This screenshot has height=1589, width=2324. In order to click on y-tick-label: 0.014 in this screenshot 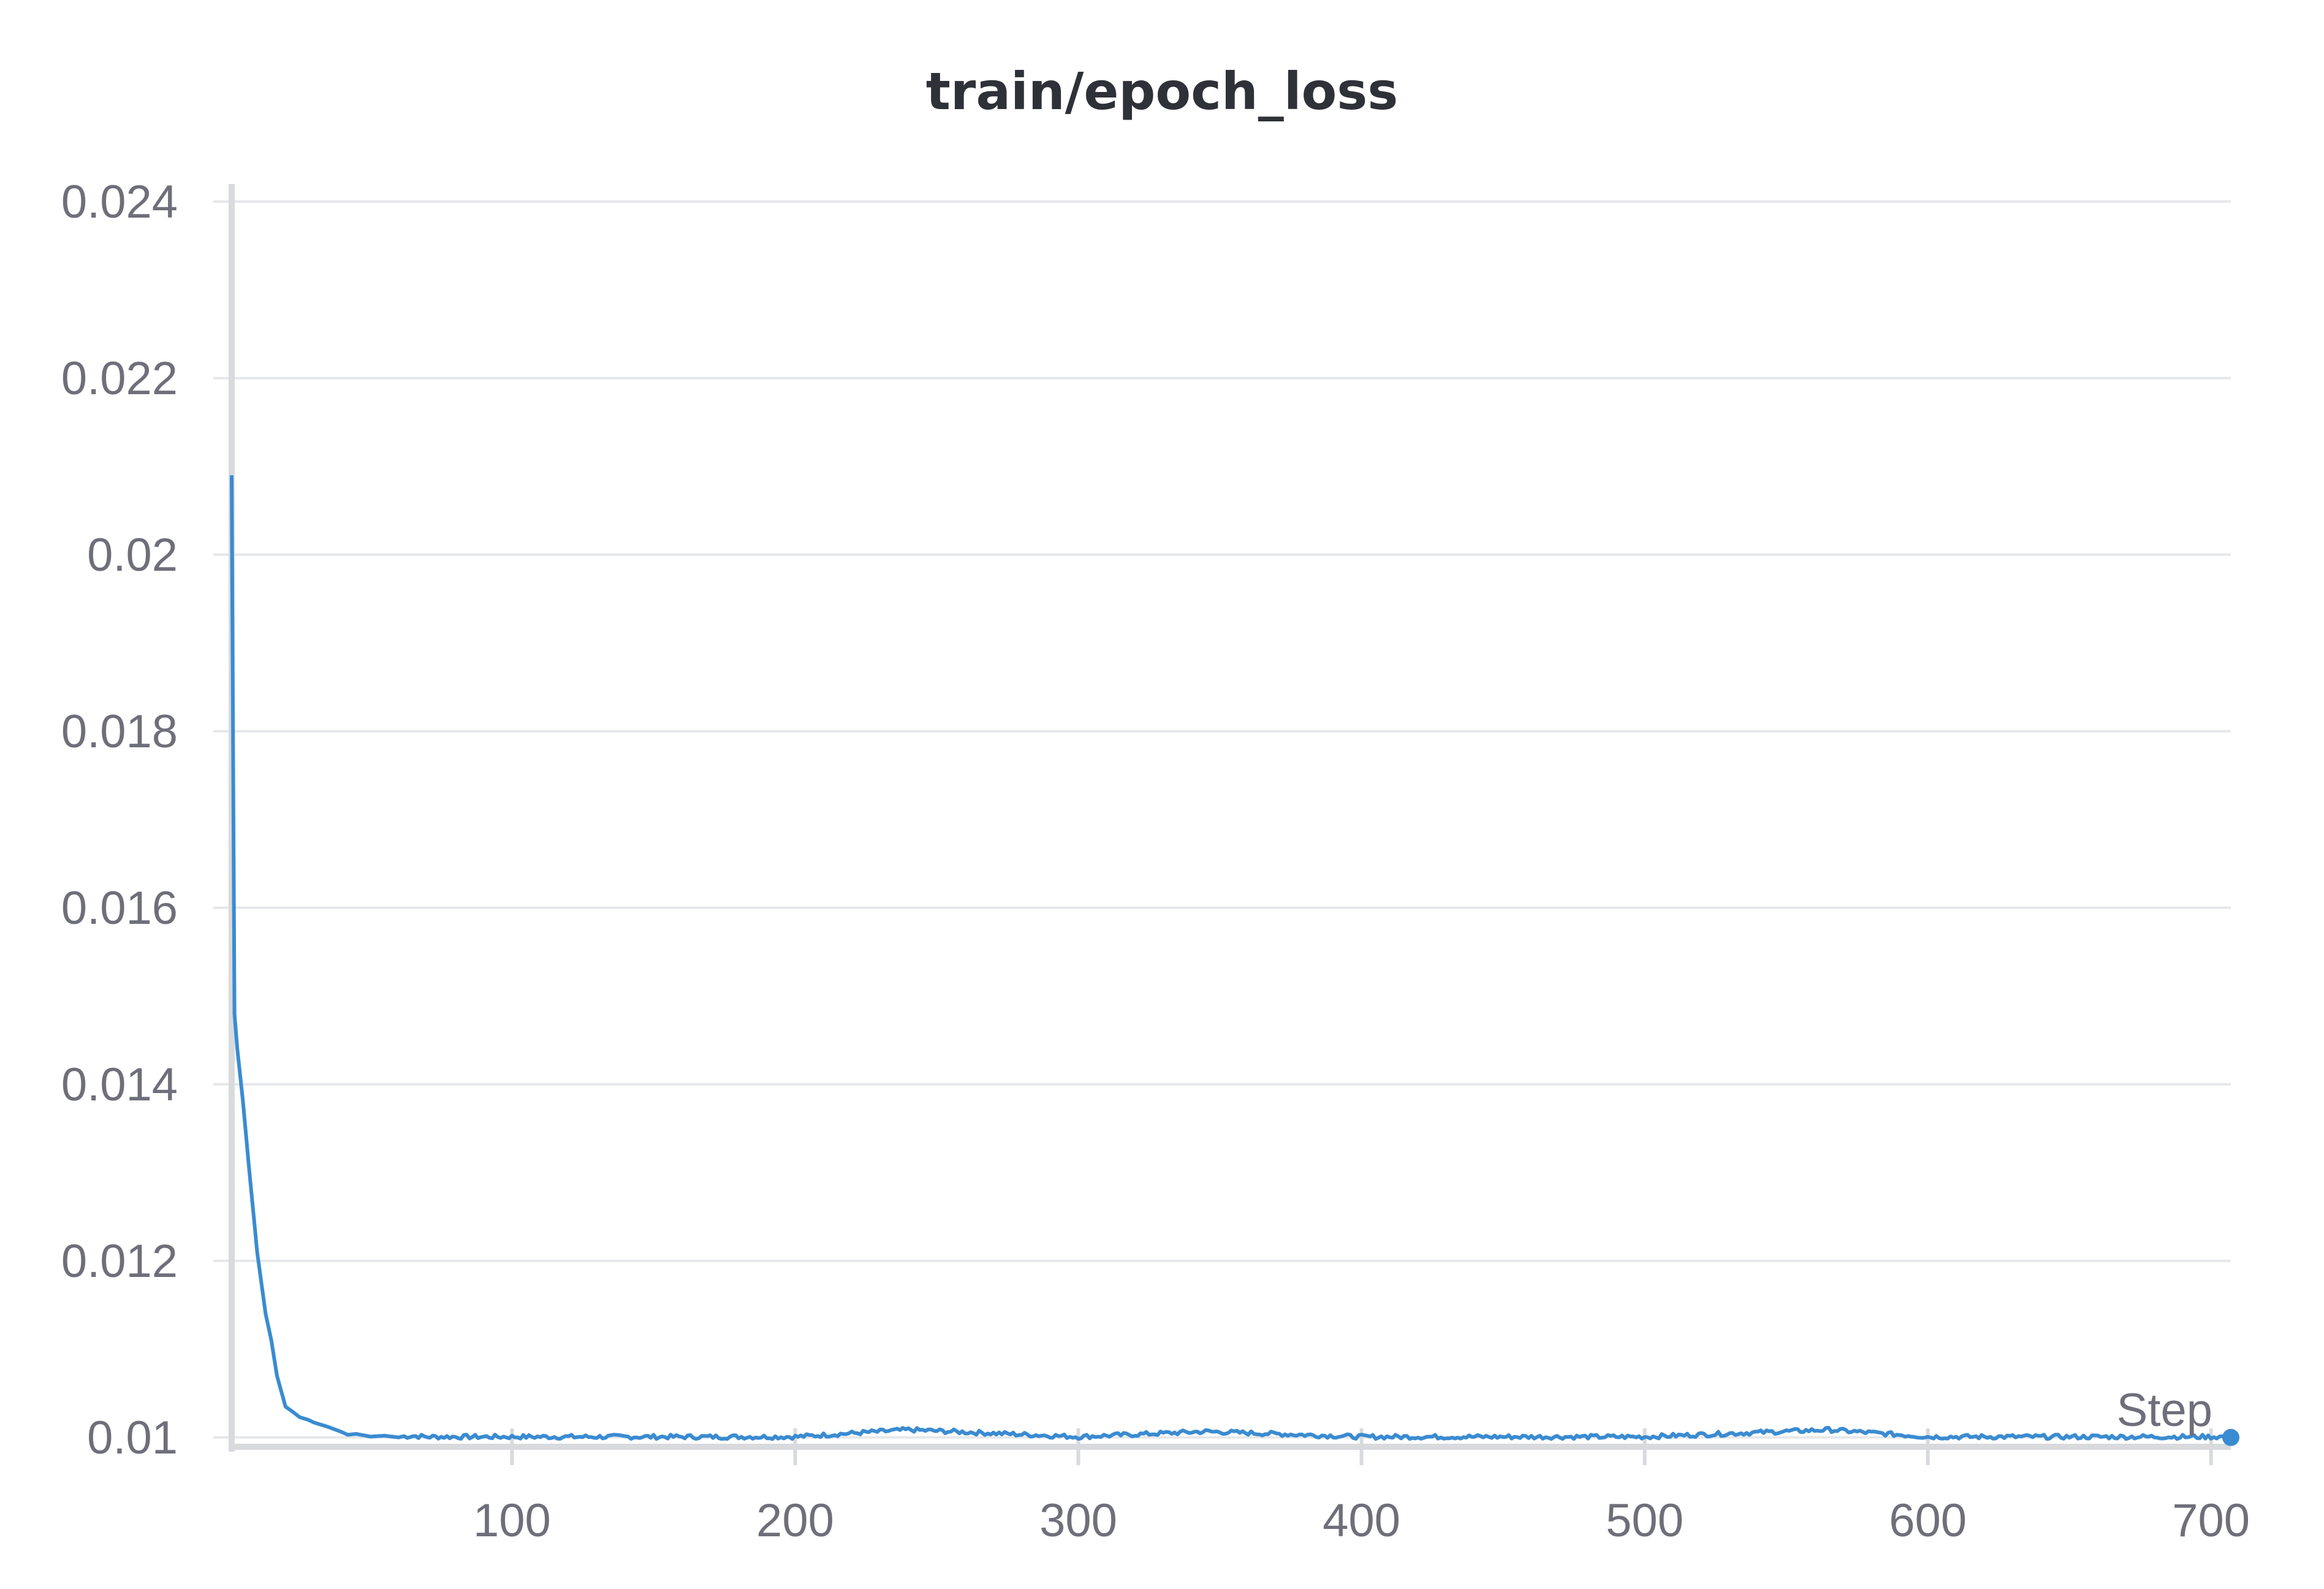, I will do `click(119, 1085)`.